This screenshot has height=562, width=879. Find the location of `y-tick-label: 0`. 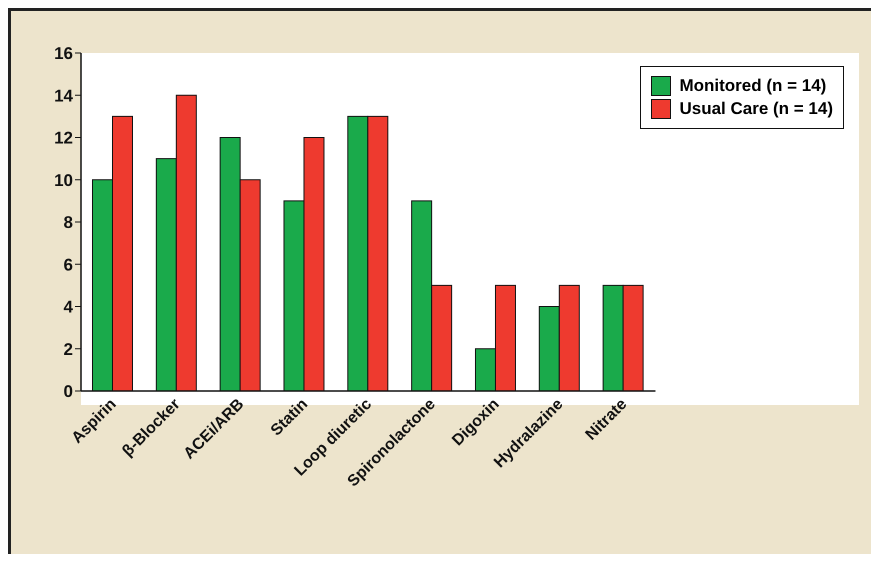

y-tick-label: 0 is located at coordinates (68, 392).